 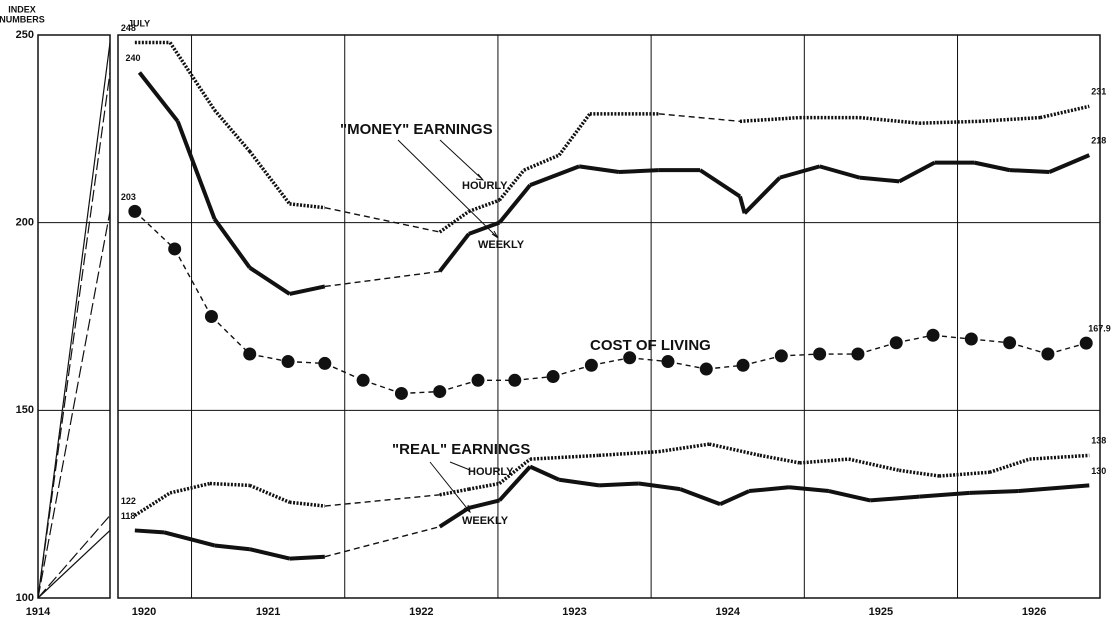 What do you see at coordinates (1034, 612) in the screenshot?
I see `x-tick-label: 1926` at bounding box center [1034, 612].